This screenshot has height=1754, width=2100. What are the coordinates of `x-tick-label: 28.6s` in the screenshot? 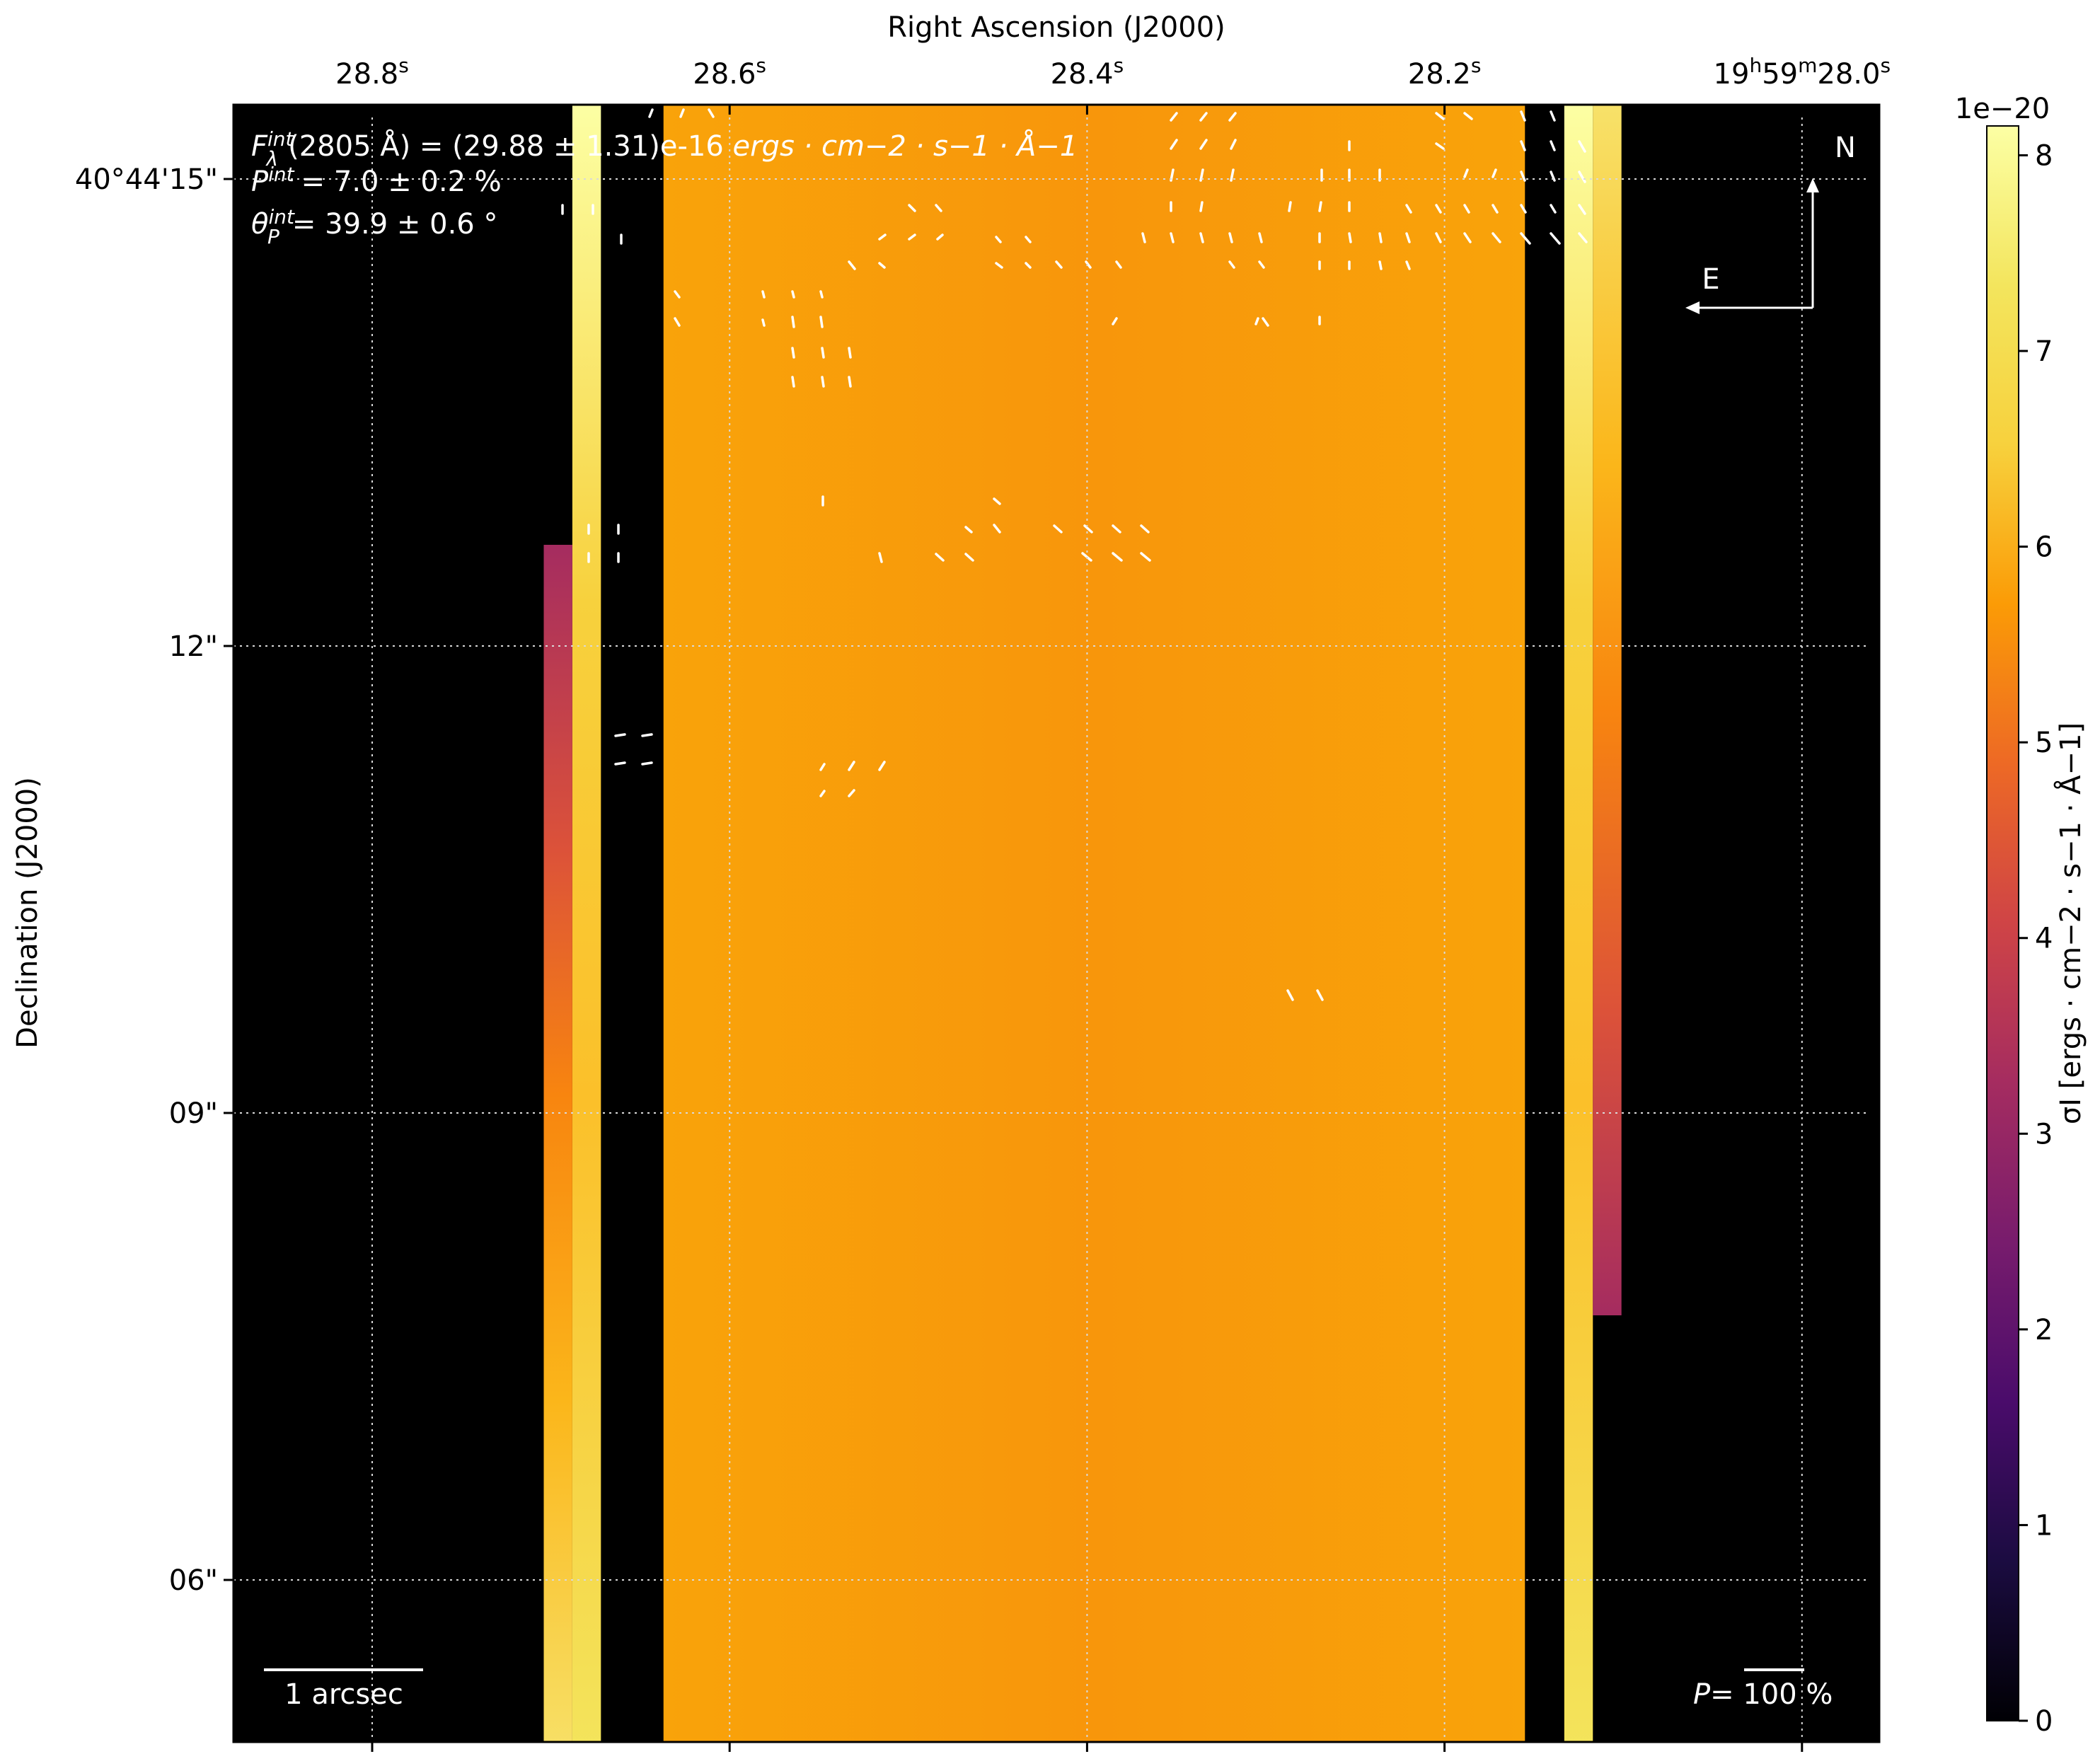 It's located at (729, 72).